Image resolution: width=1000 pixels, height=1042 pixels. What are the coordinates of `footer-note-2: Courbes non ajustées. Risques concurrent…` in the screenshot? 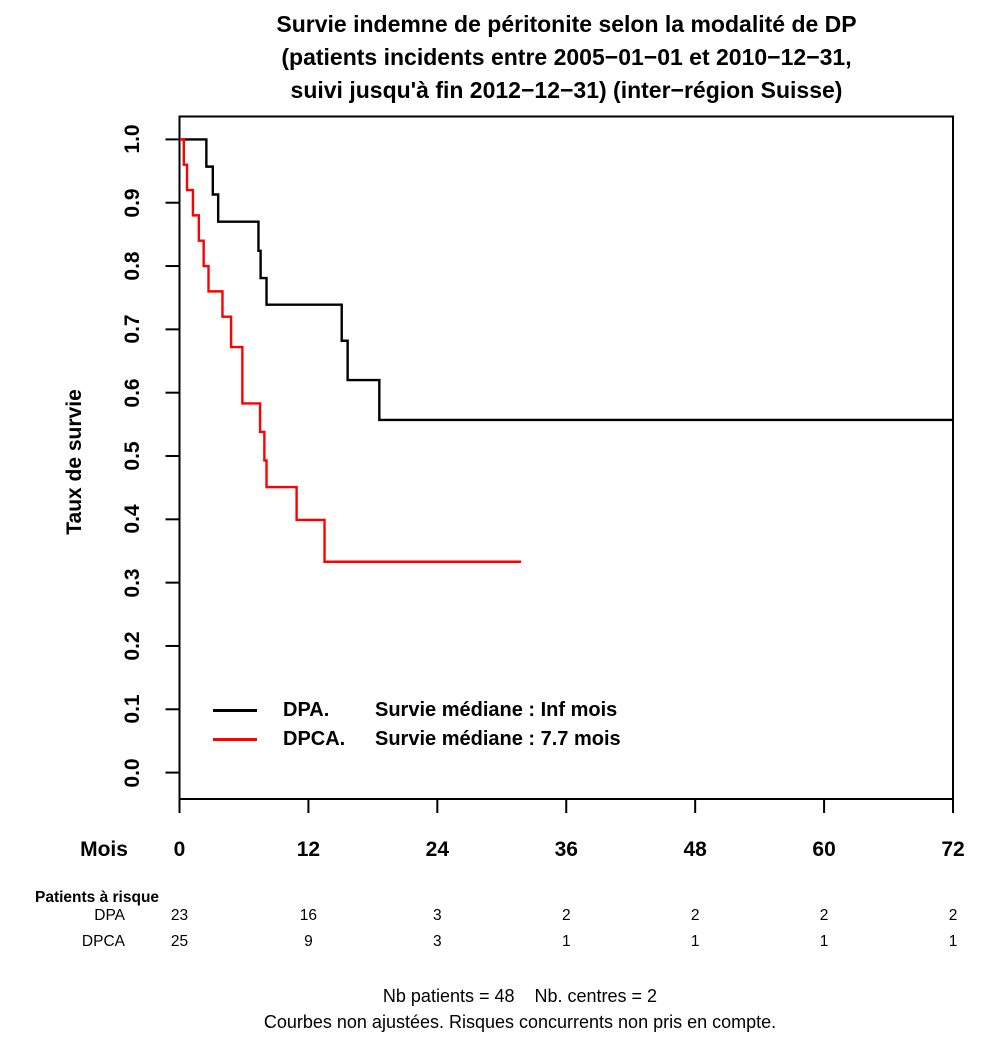 It's located at (520, 1022).